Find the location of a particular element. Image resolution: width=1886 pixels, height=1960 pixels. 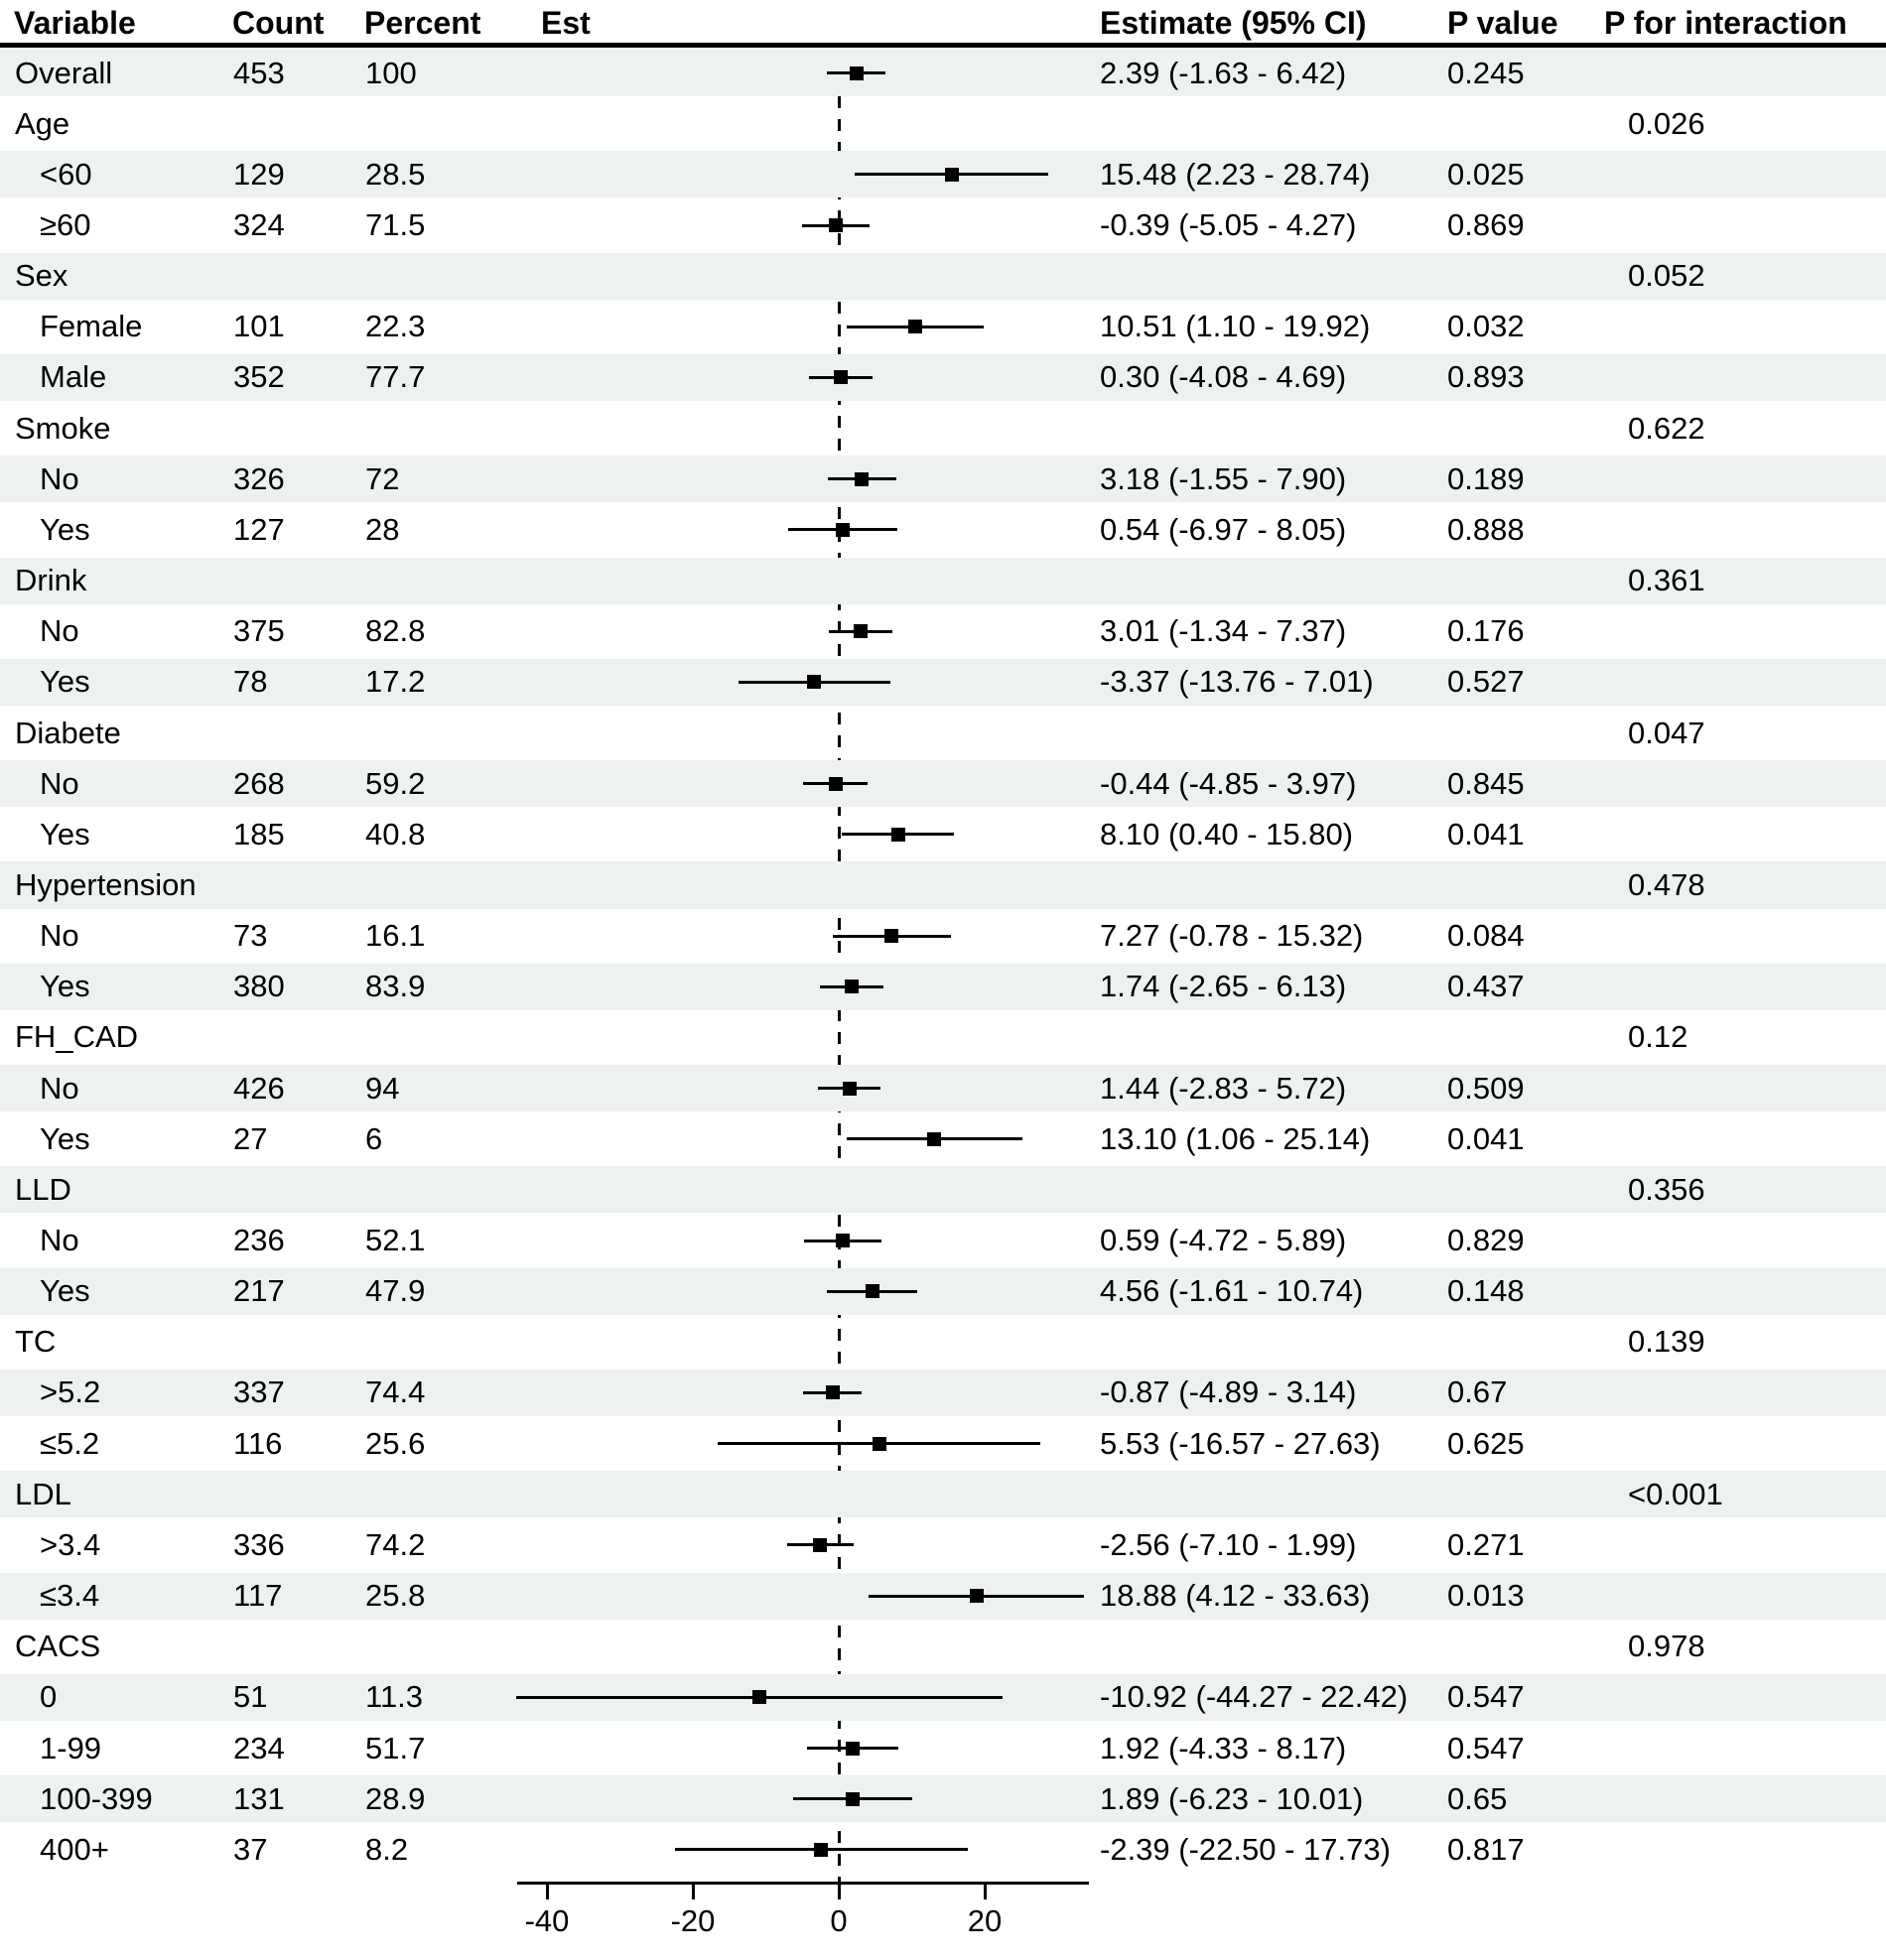

estimate-ci-text: 7.27 (-0.78 - 15.32) is located at coordinates (1232, 936).